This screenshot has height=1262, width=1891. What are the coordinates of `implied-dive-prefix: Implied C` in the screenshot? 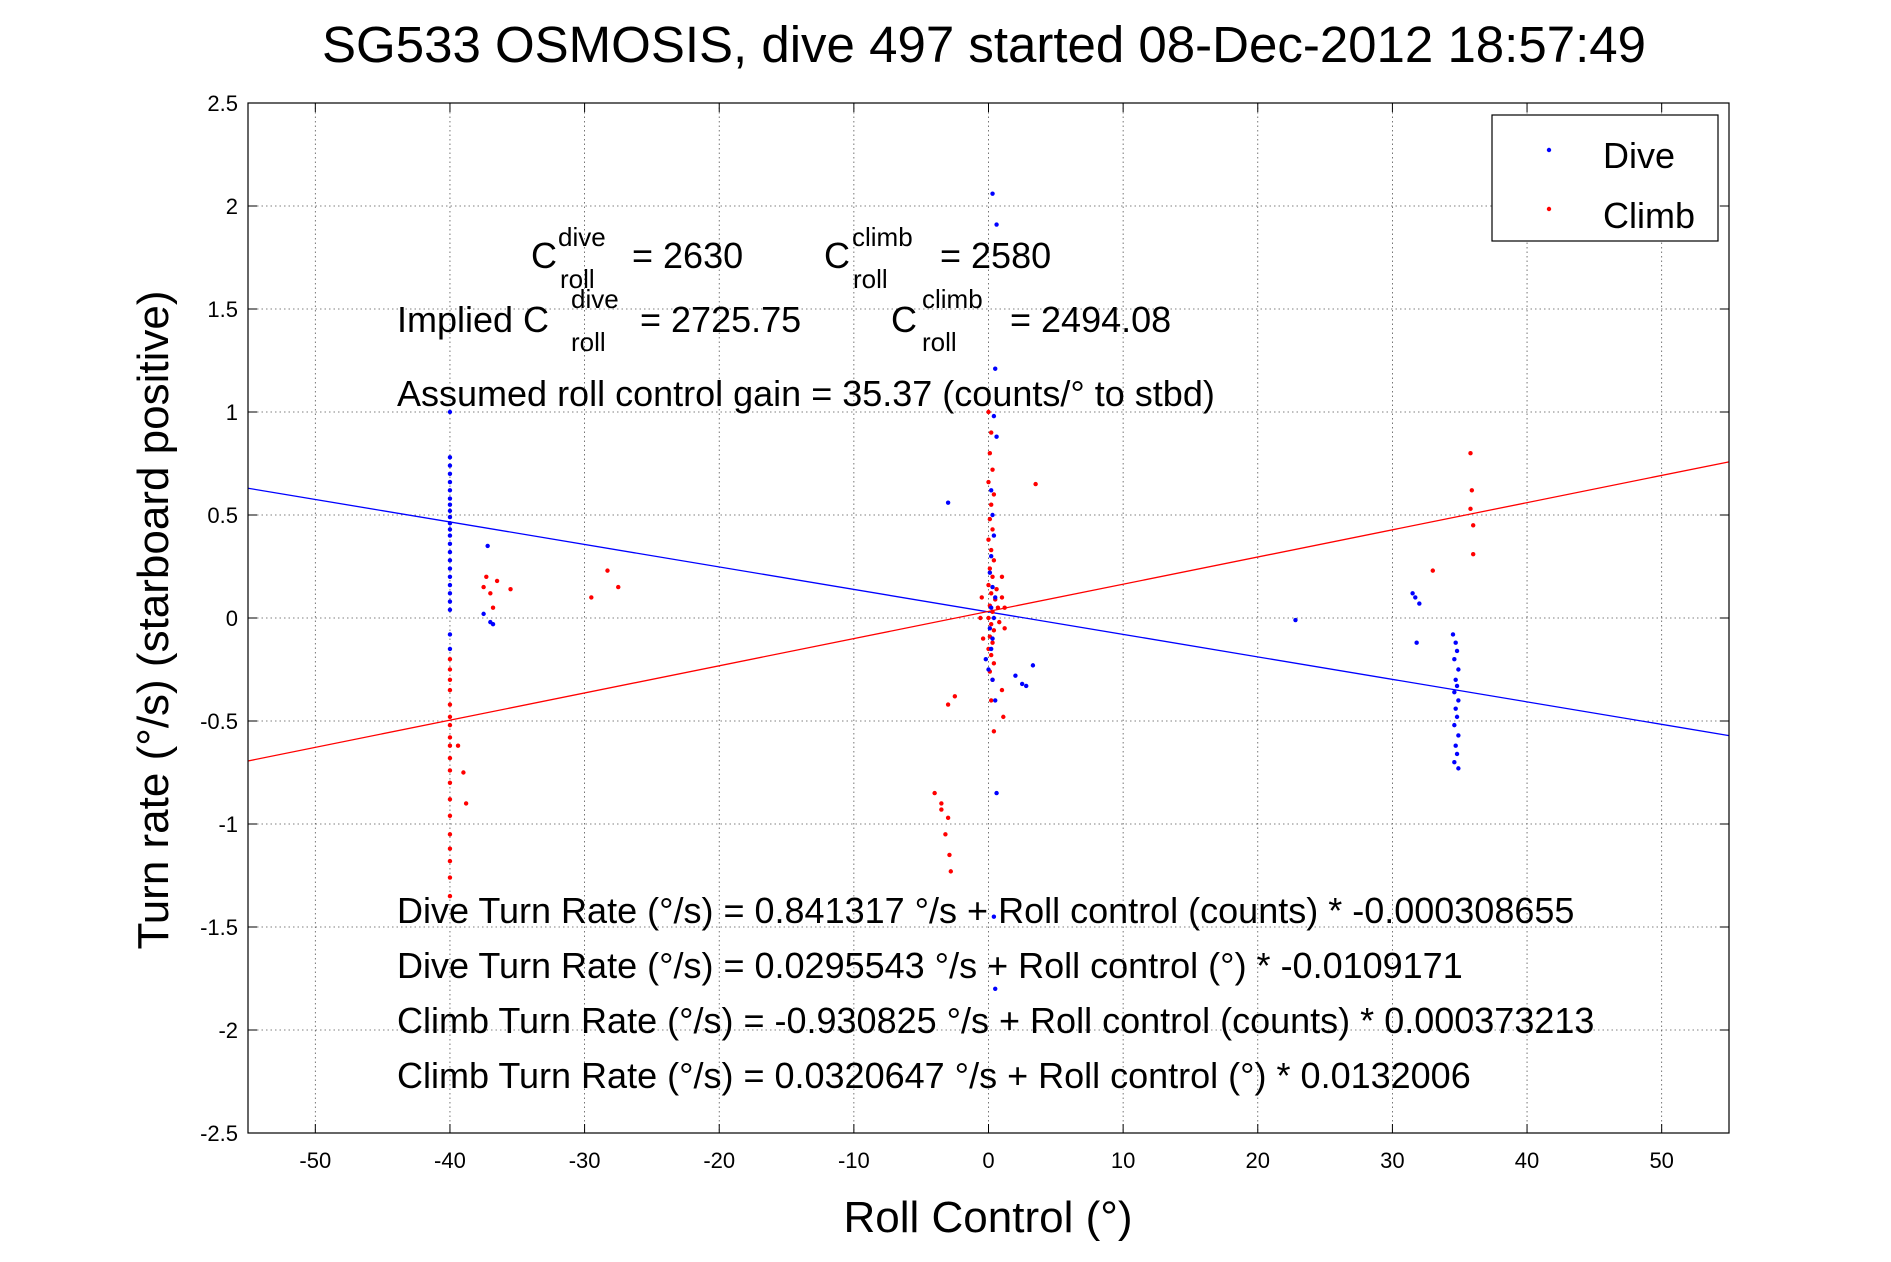 It's located at (473, 319).